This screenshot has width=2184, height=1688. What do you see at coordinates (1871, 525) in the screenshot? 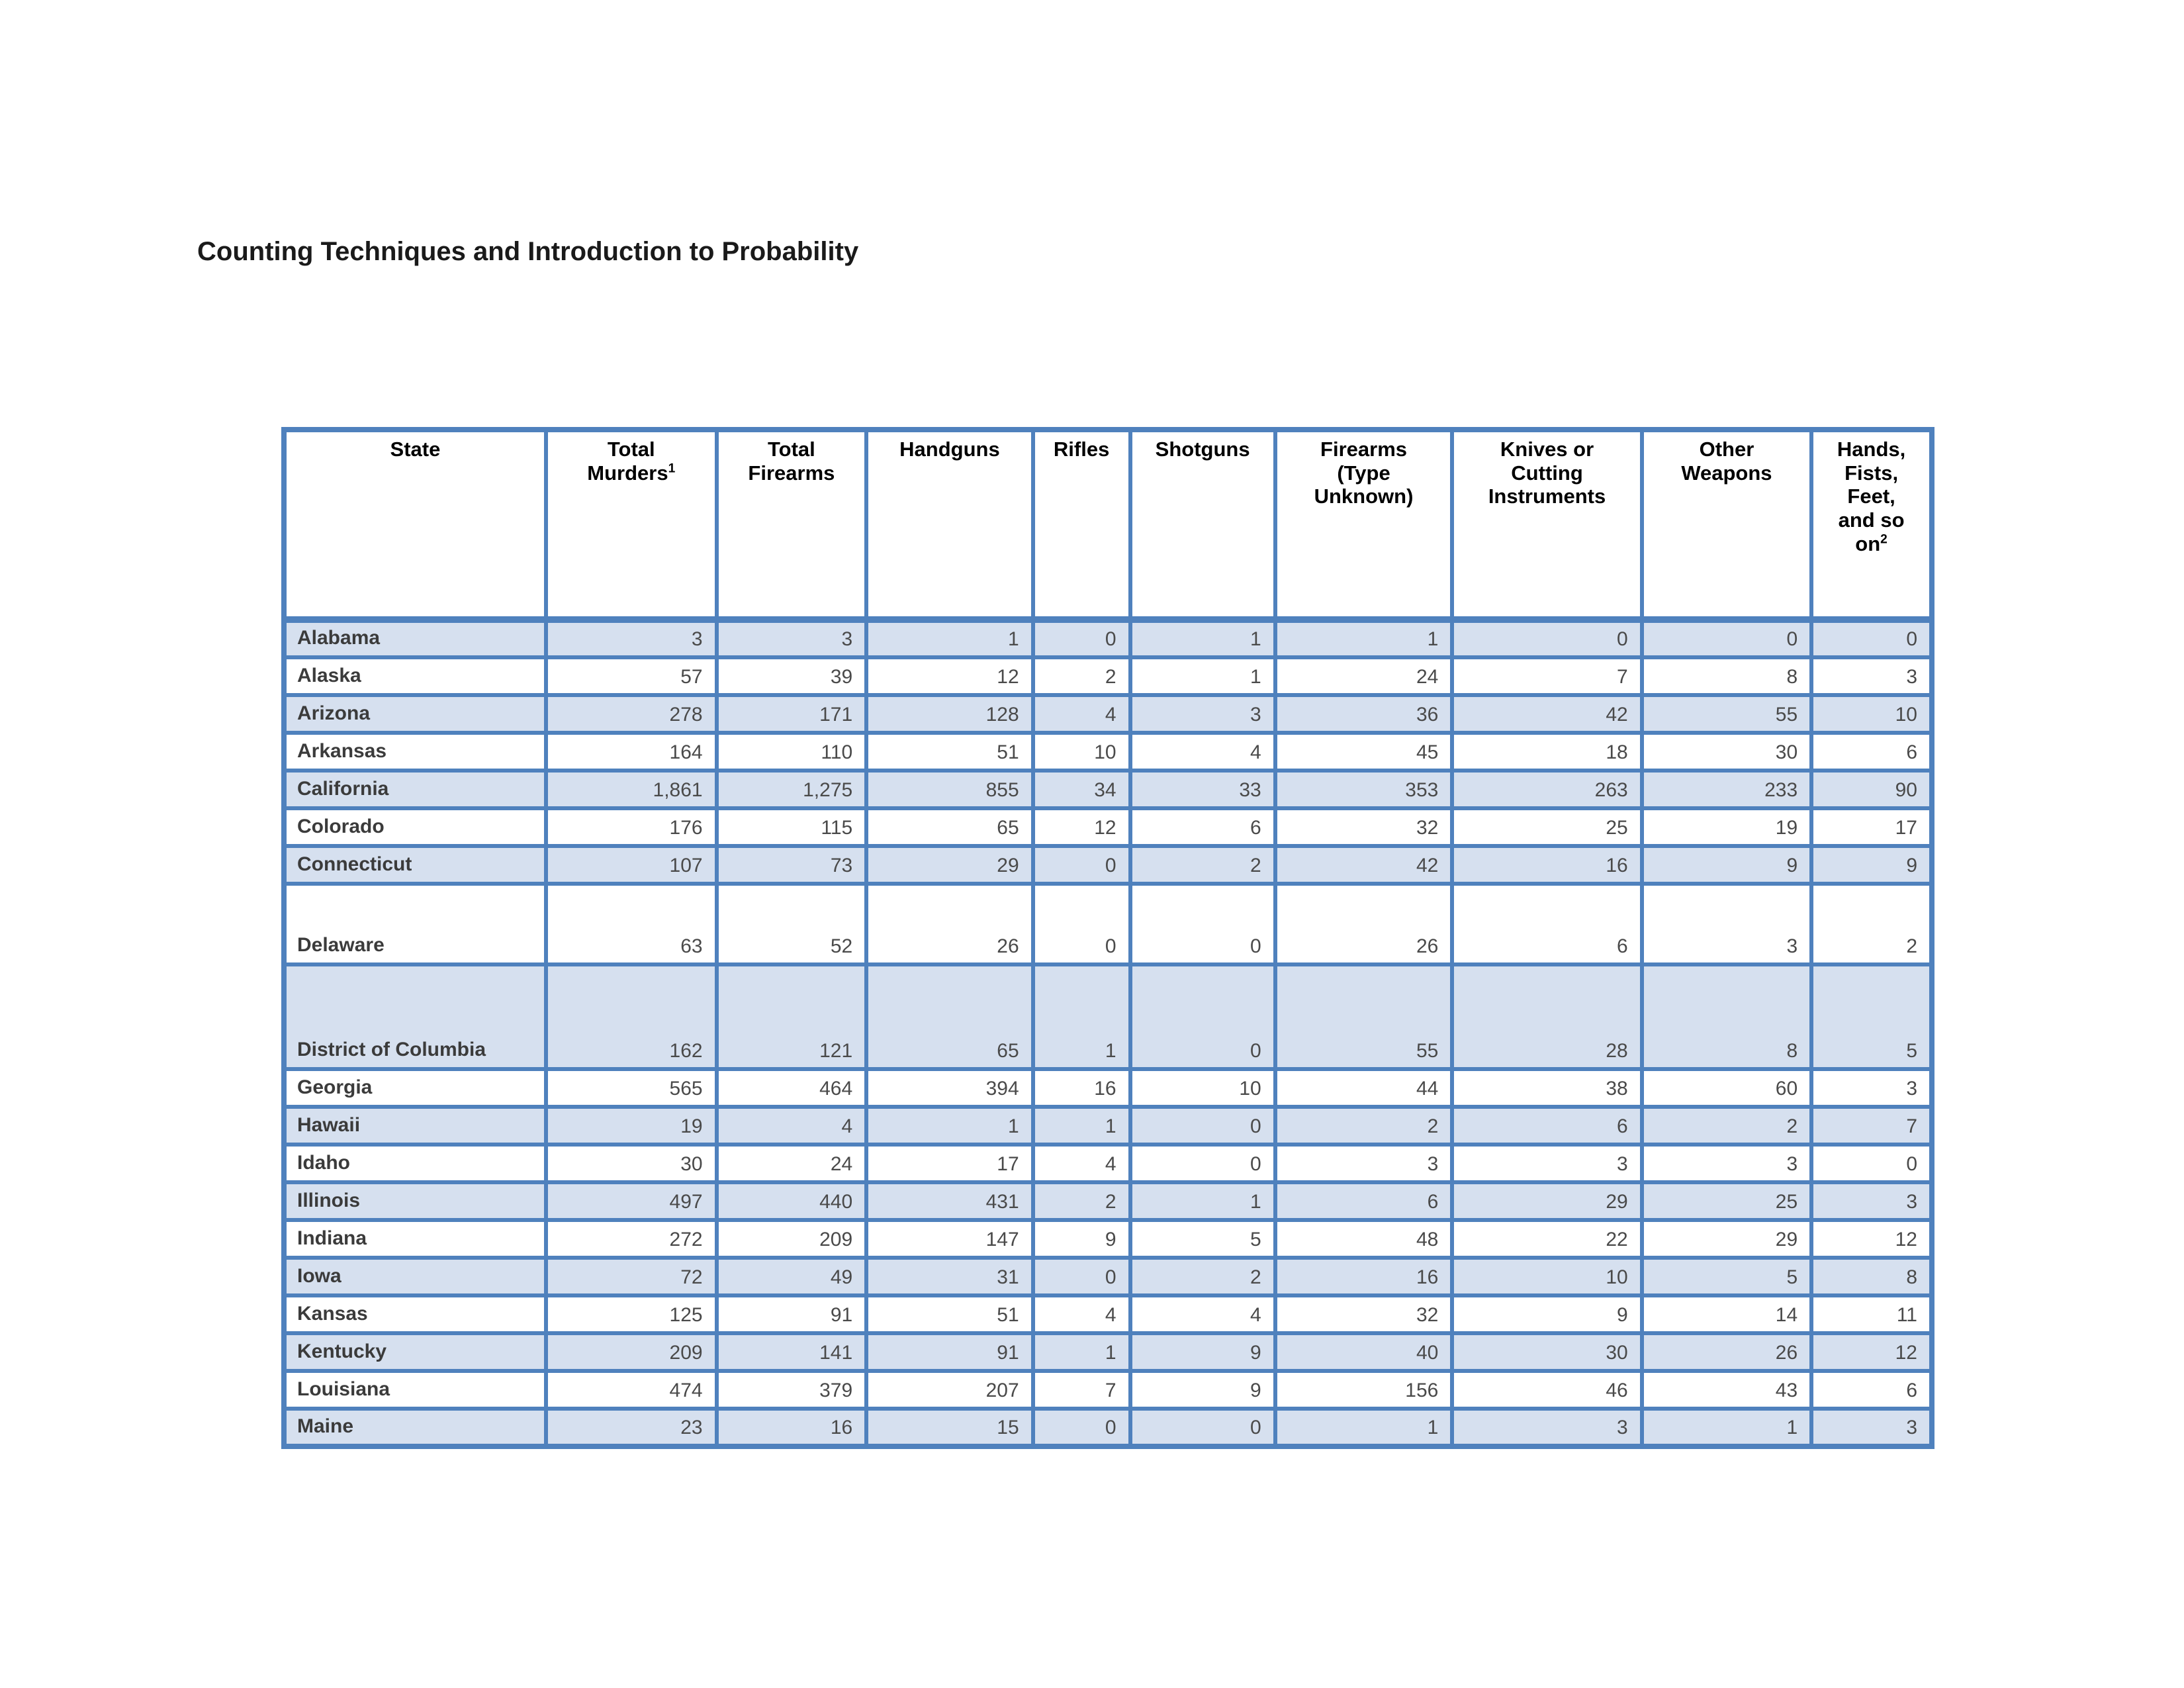
I see `header-hands-fists-feet: Hands, Fists, Feet, and so on2` at bounding box center [1871, 525].